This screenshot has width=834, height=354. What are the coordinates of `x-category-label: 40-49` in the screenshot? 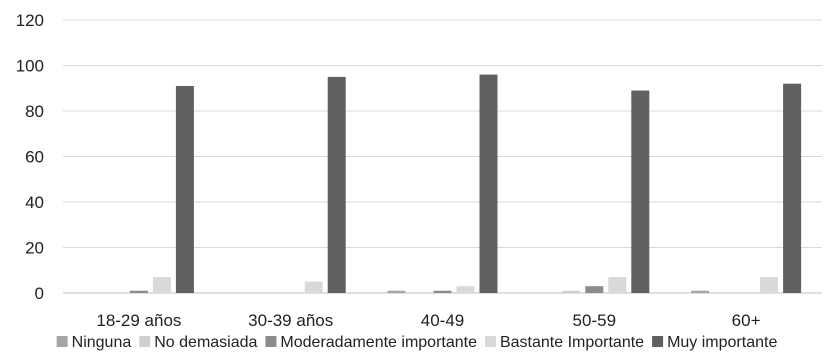 It's located at (442, 320).